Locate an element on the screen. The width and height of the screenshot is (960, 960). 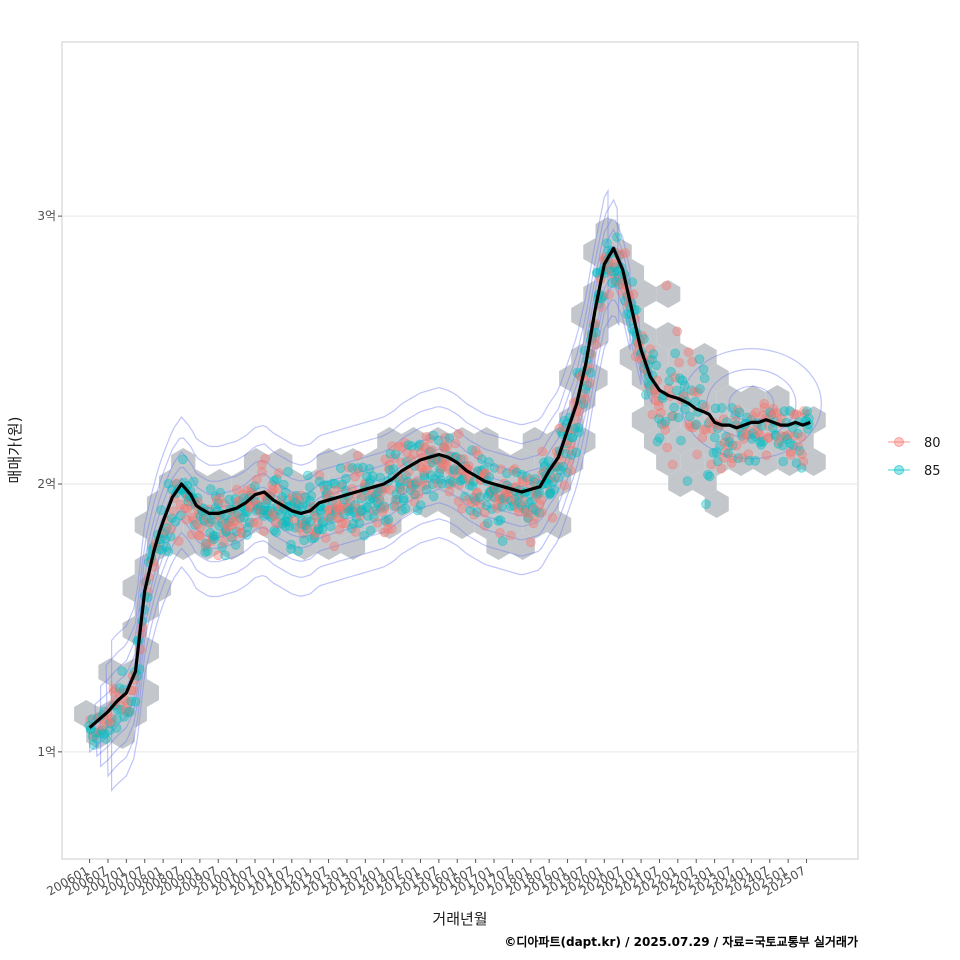
y-tick-label: 2억 is located at coordinates (46, 484).